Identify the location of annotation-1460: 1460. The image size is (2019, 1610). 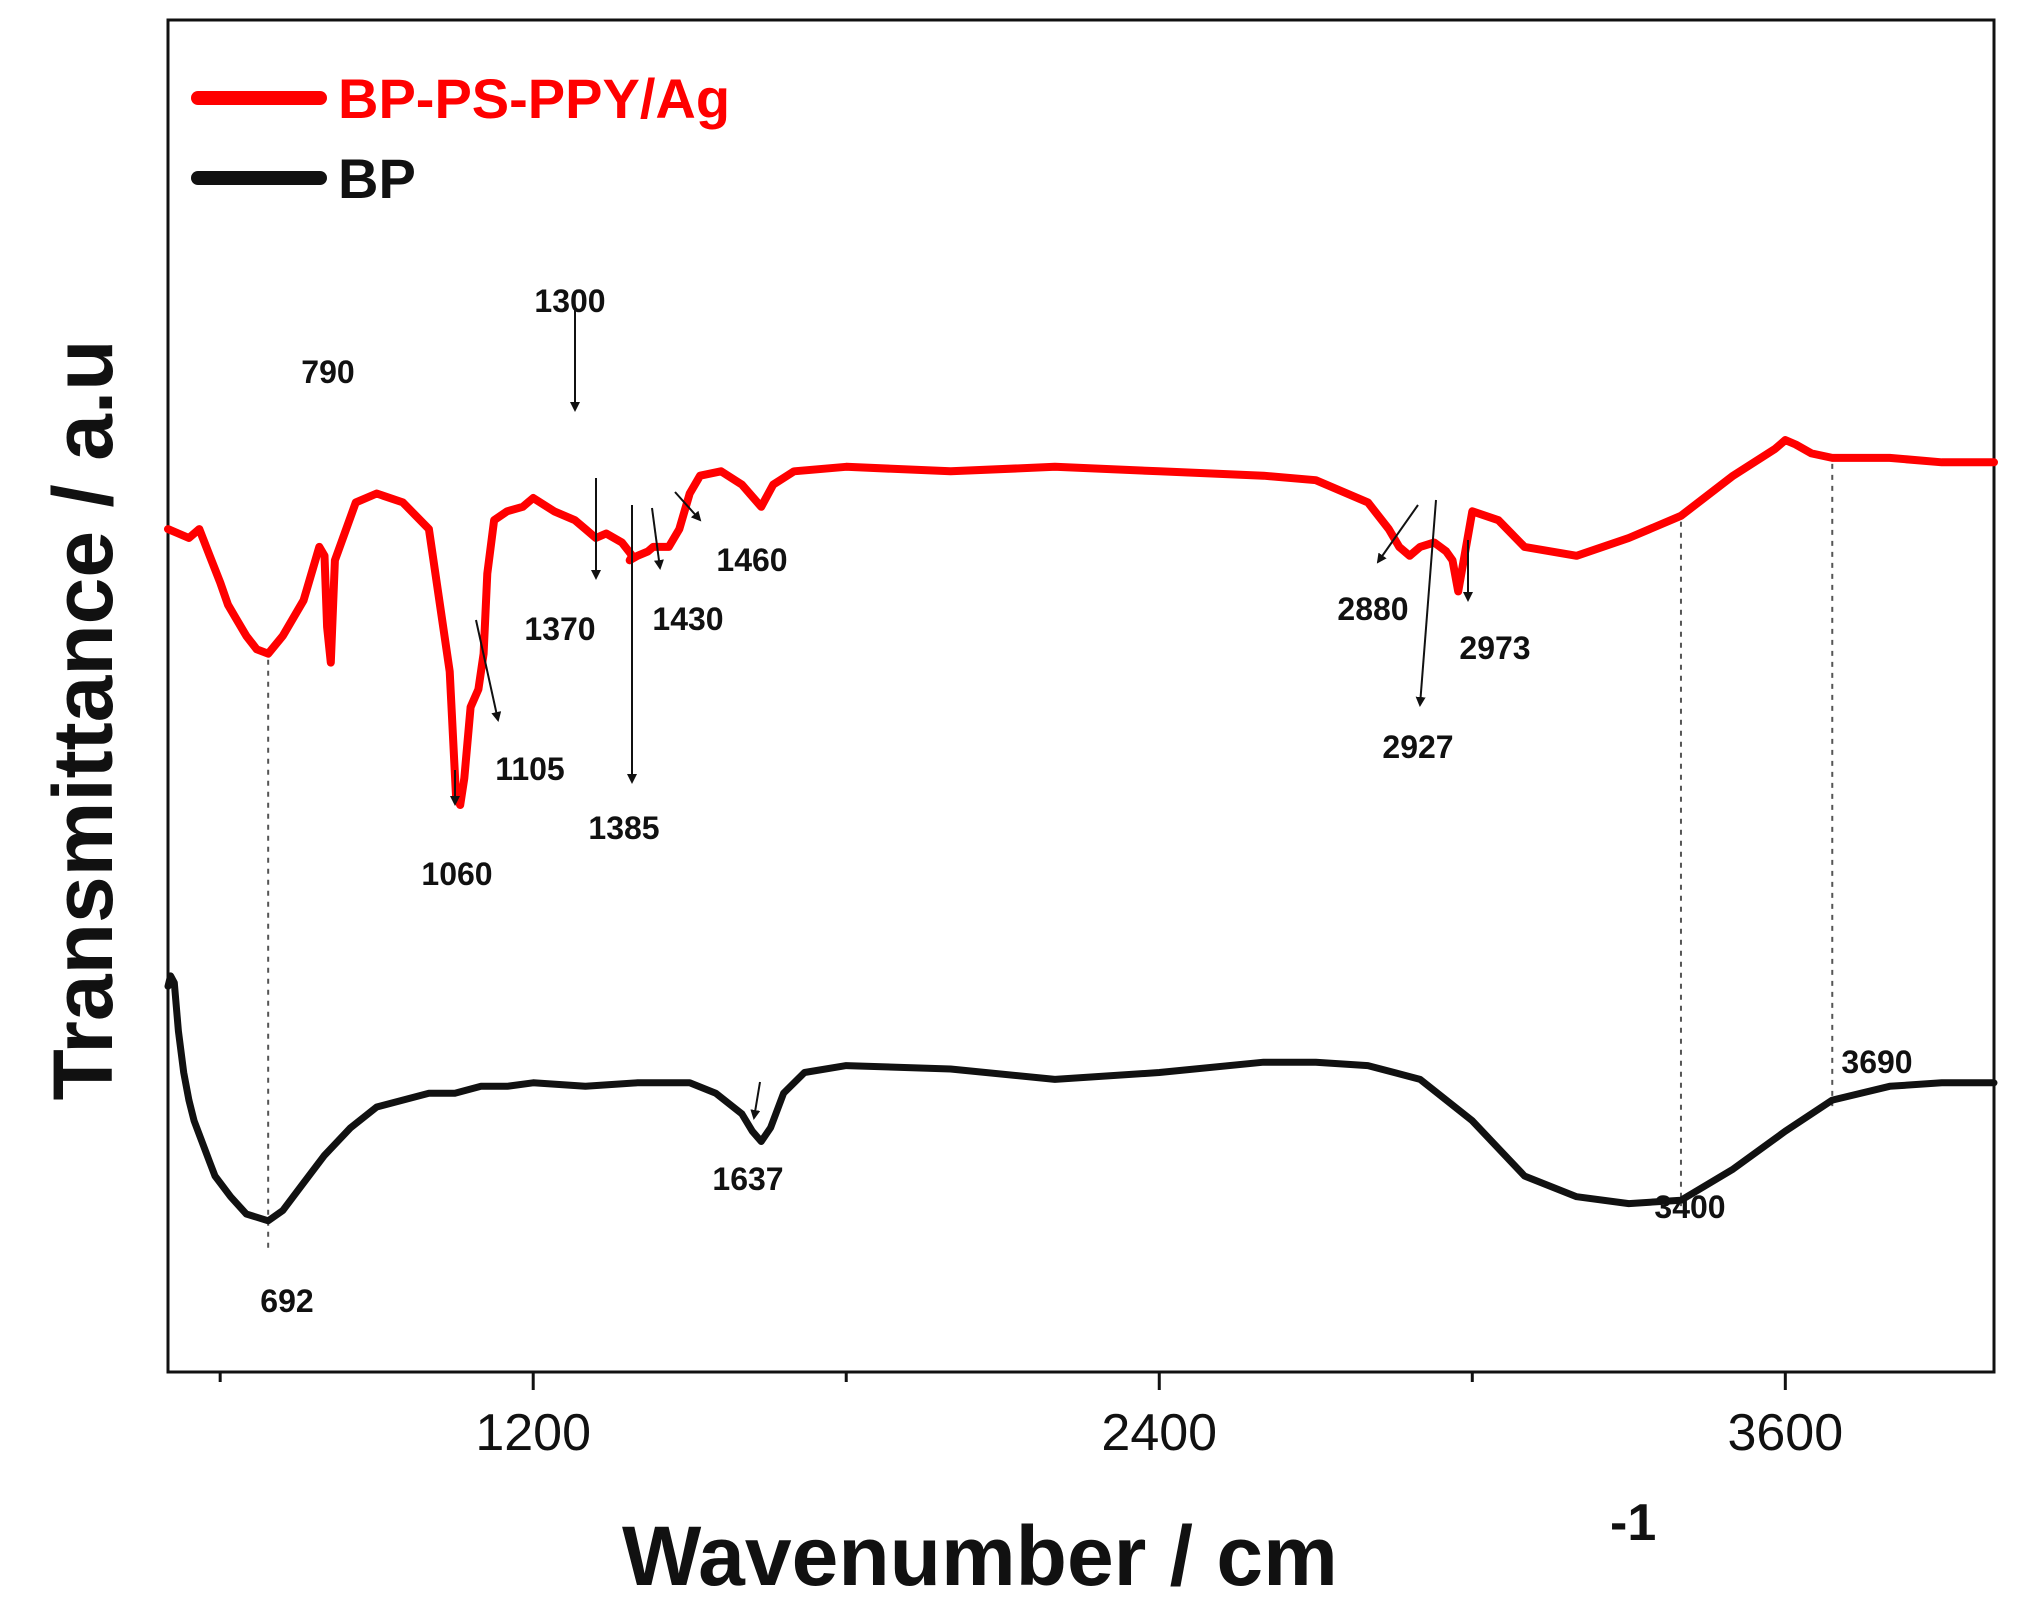
(751, 560).